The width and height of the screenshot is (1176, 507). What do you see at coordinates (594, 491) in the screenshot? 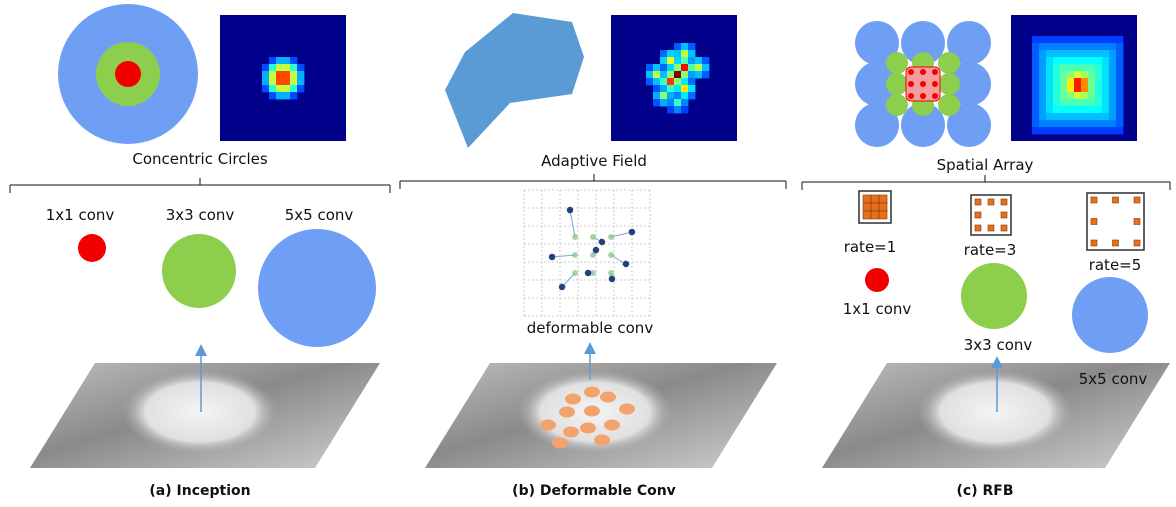
I see `caption-b: (b) Deformable Conv` at bounding box center [594, 491].